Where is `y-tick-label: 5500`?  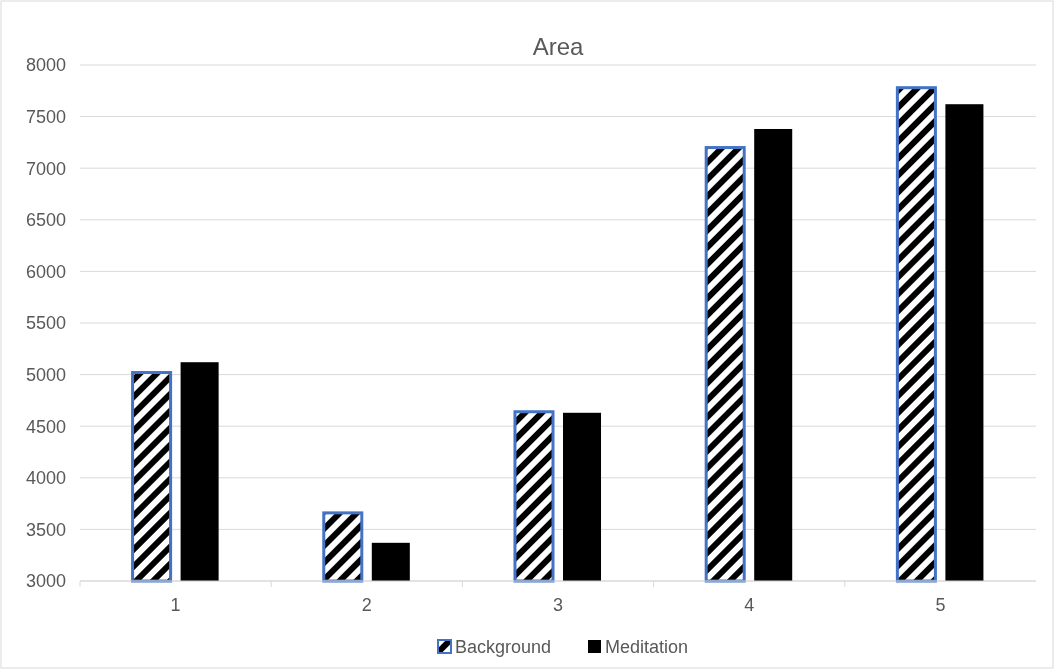 y-tick-label: 5500 is located at coordinates (45, 323).